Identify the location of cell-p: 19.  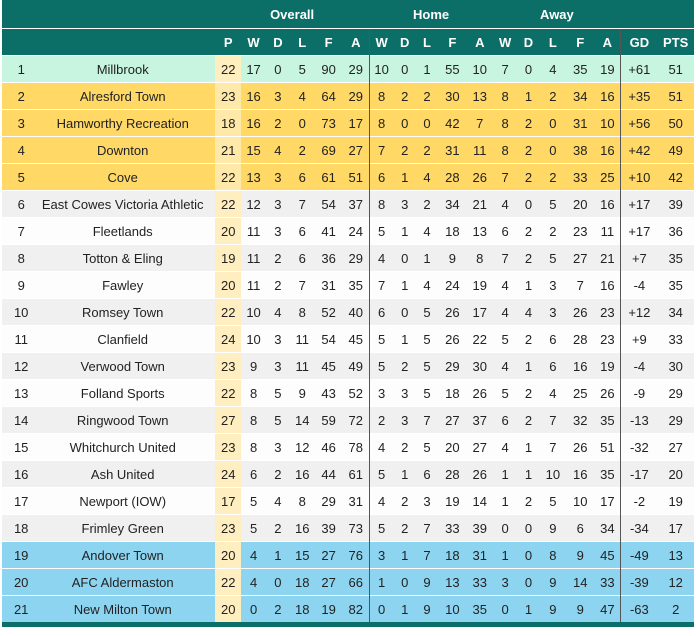
(228, 258).